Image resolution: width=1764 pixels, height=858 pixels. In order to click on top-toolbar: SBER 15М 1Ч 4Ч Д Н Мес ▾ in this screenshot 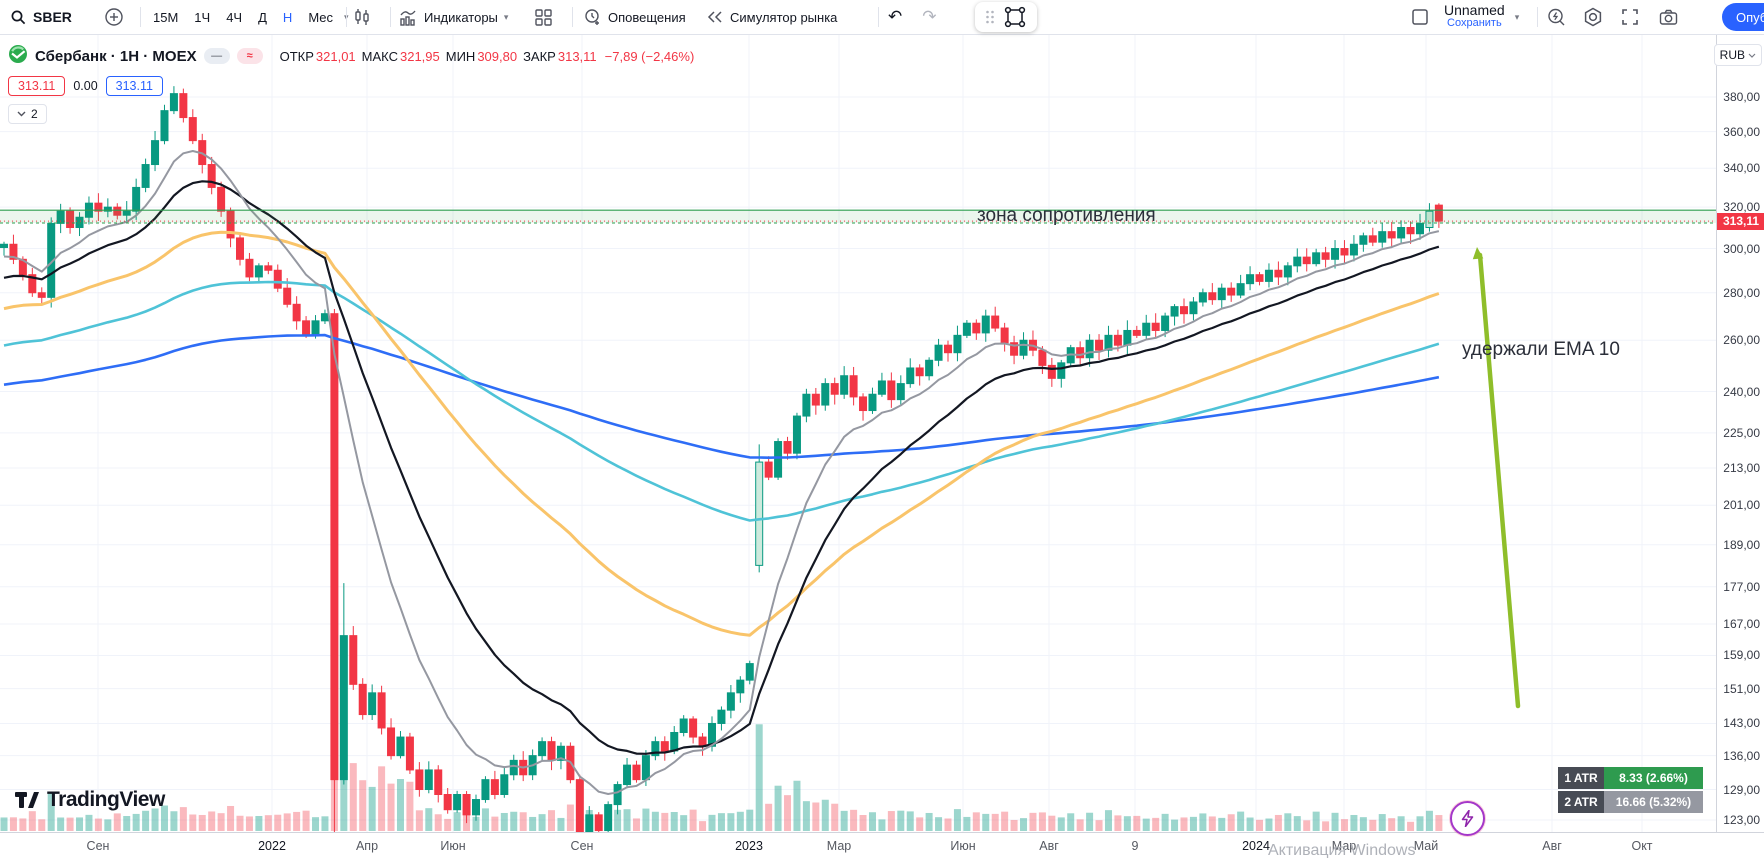, I will do `click(882, 17)`.